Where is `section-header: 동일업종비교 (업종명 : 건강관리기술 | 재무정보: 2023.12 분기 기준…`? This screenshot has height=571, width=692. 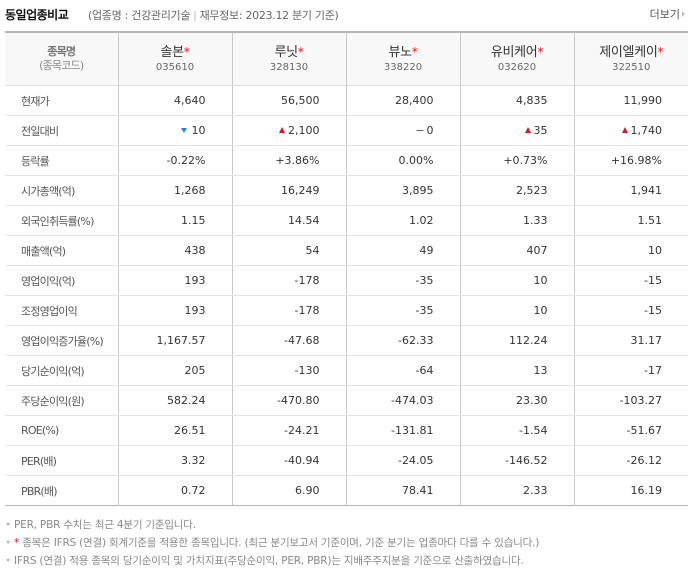
section-header: 동일업종비교 (업종명 : 건강관리기술 | 재무정보: 2023.12 분기 기준… is located at coordinates (346, 15).